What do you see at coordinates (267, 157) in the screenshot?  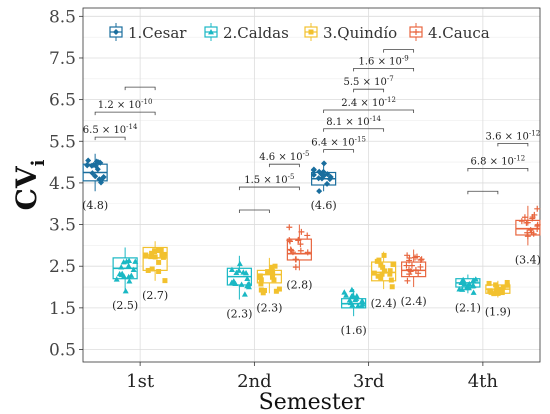 I see `p-value-base: 4.6` at bounding box center [267, 157].